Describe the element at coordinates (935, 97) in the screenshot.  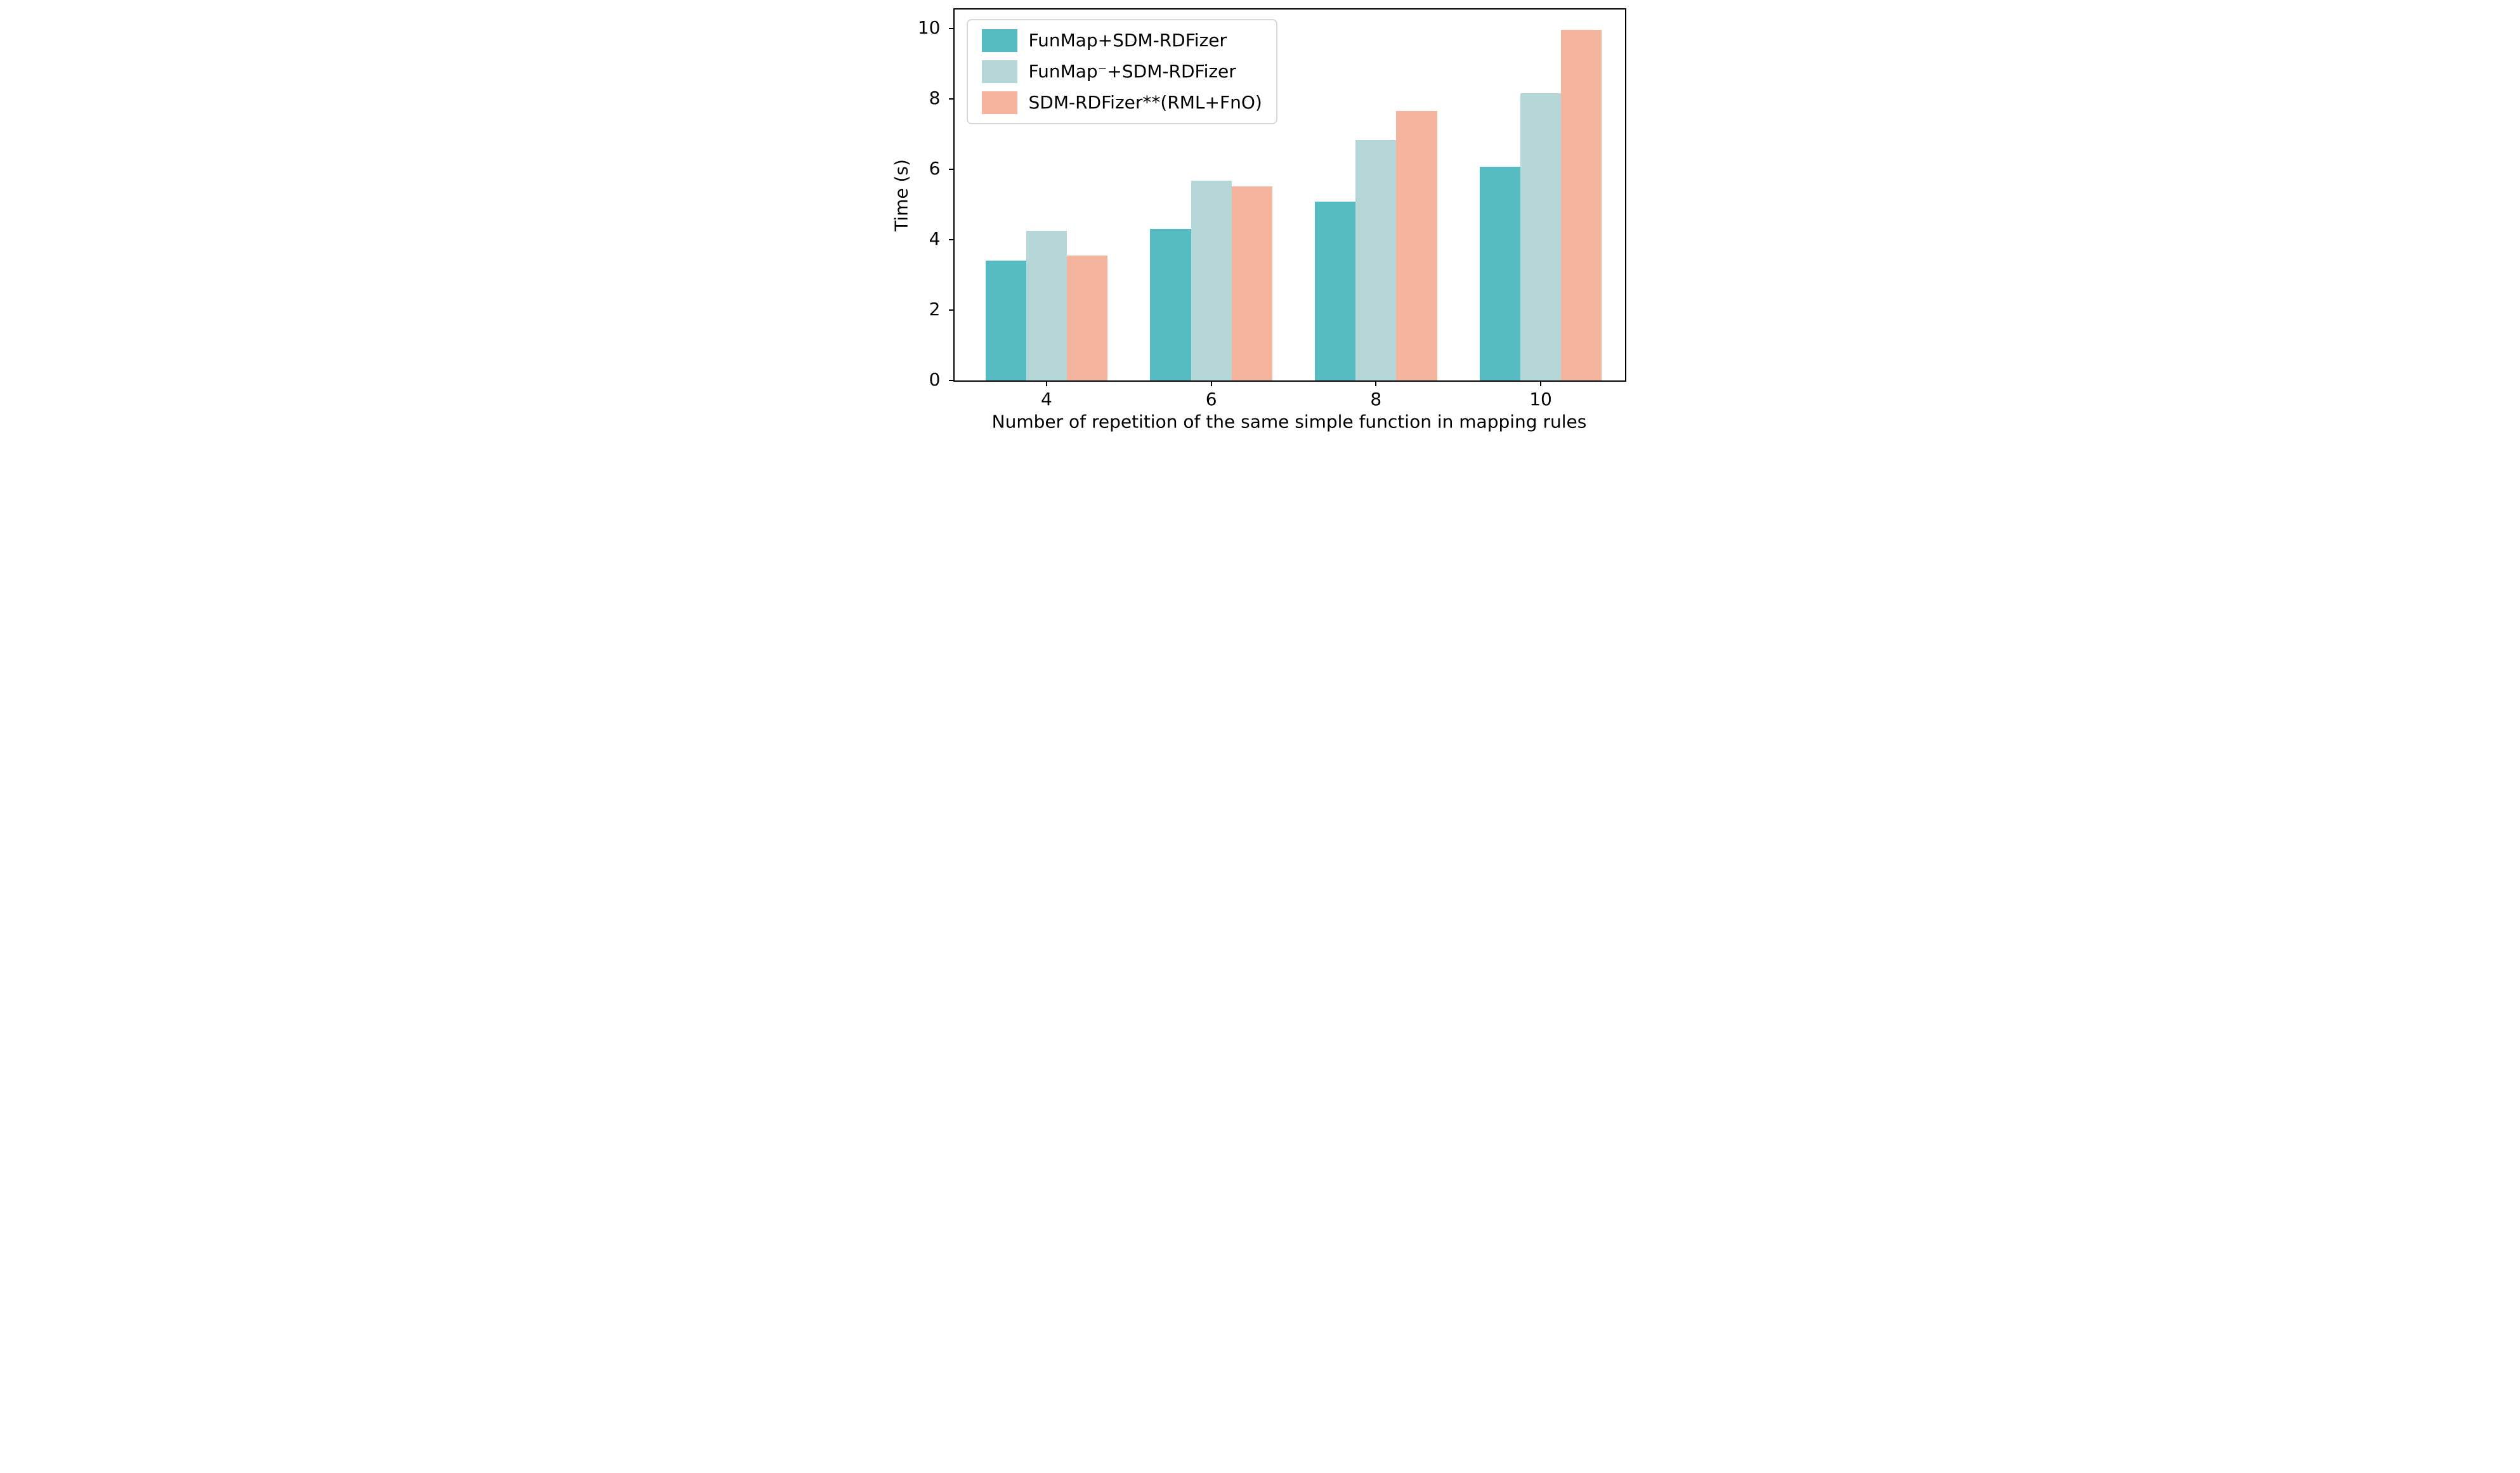
I see `y-tick-label: 8` at that location.